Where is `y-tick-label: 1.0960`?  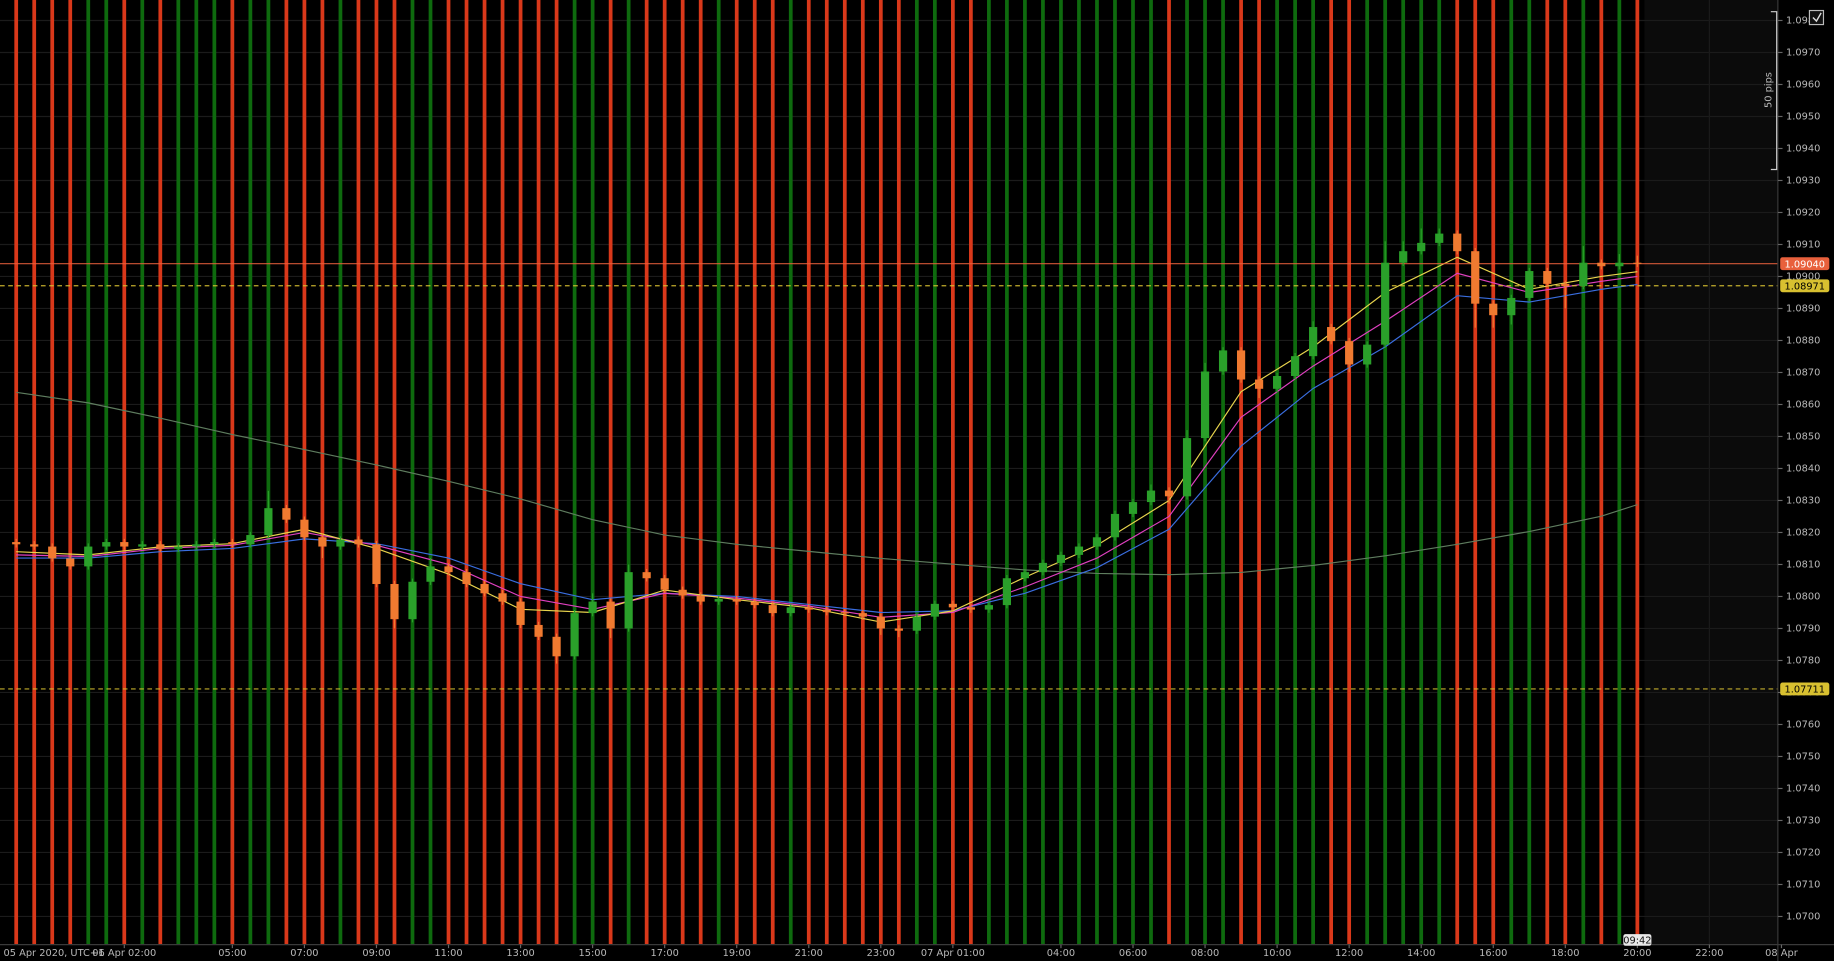
y-tick-label: 1.0960 is located at coordinates (1803, 84).